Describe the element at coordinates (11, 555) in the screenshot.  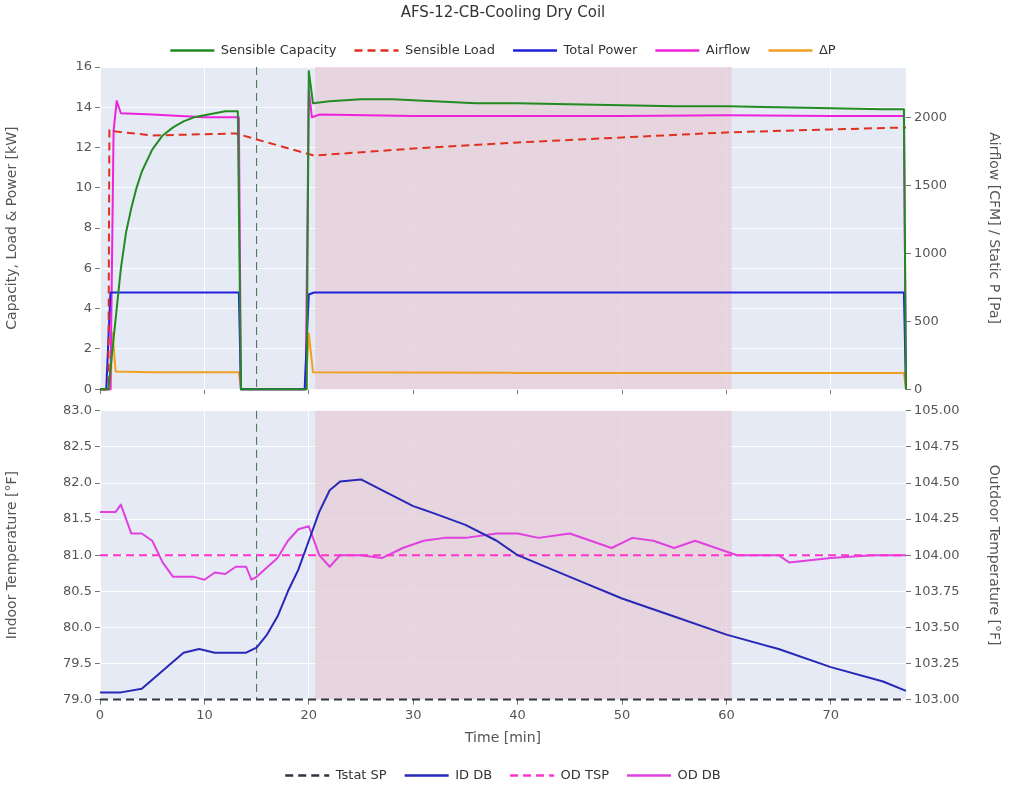
I see `y-axis-title: Indoor Temperature [°F]` at that location.